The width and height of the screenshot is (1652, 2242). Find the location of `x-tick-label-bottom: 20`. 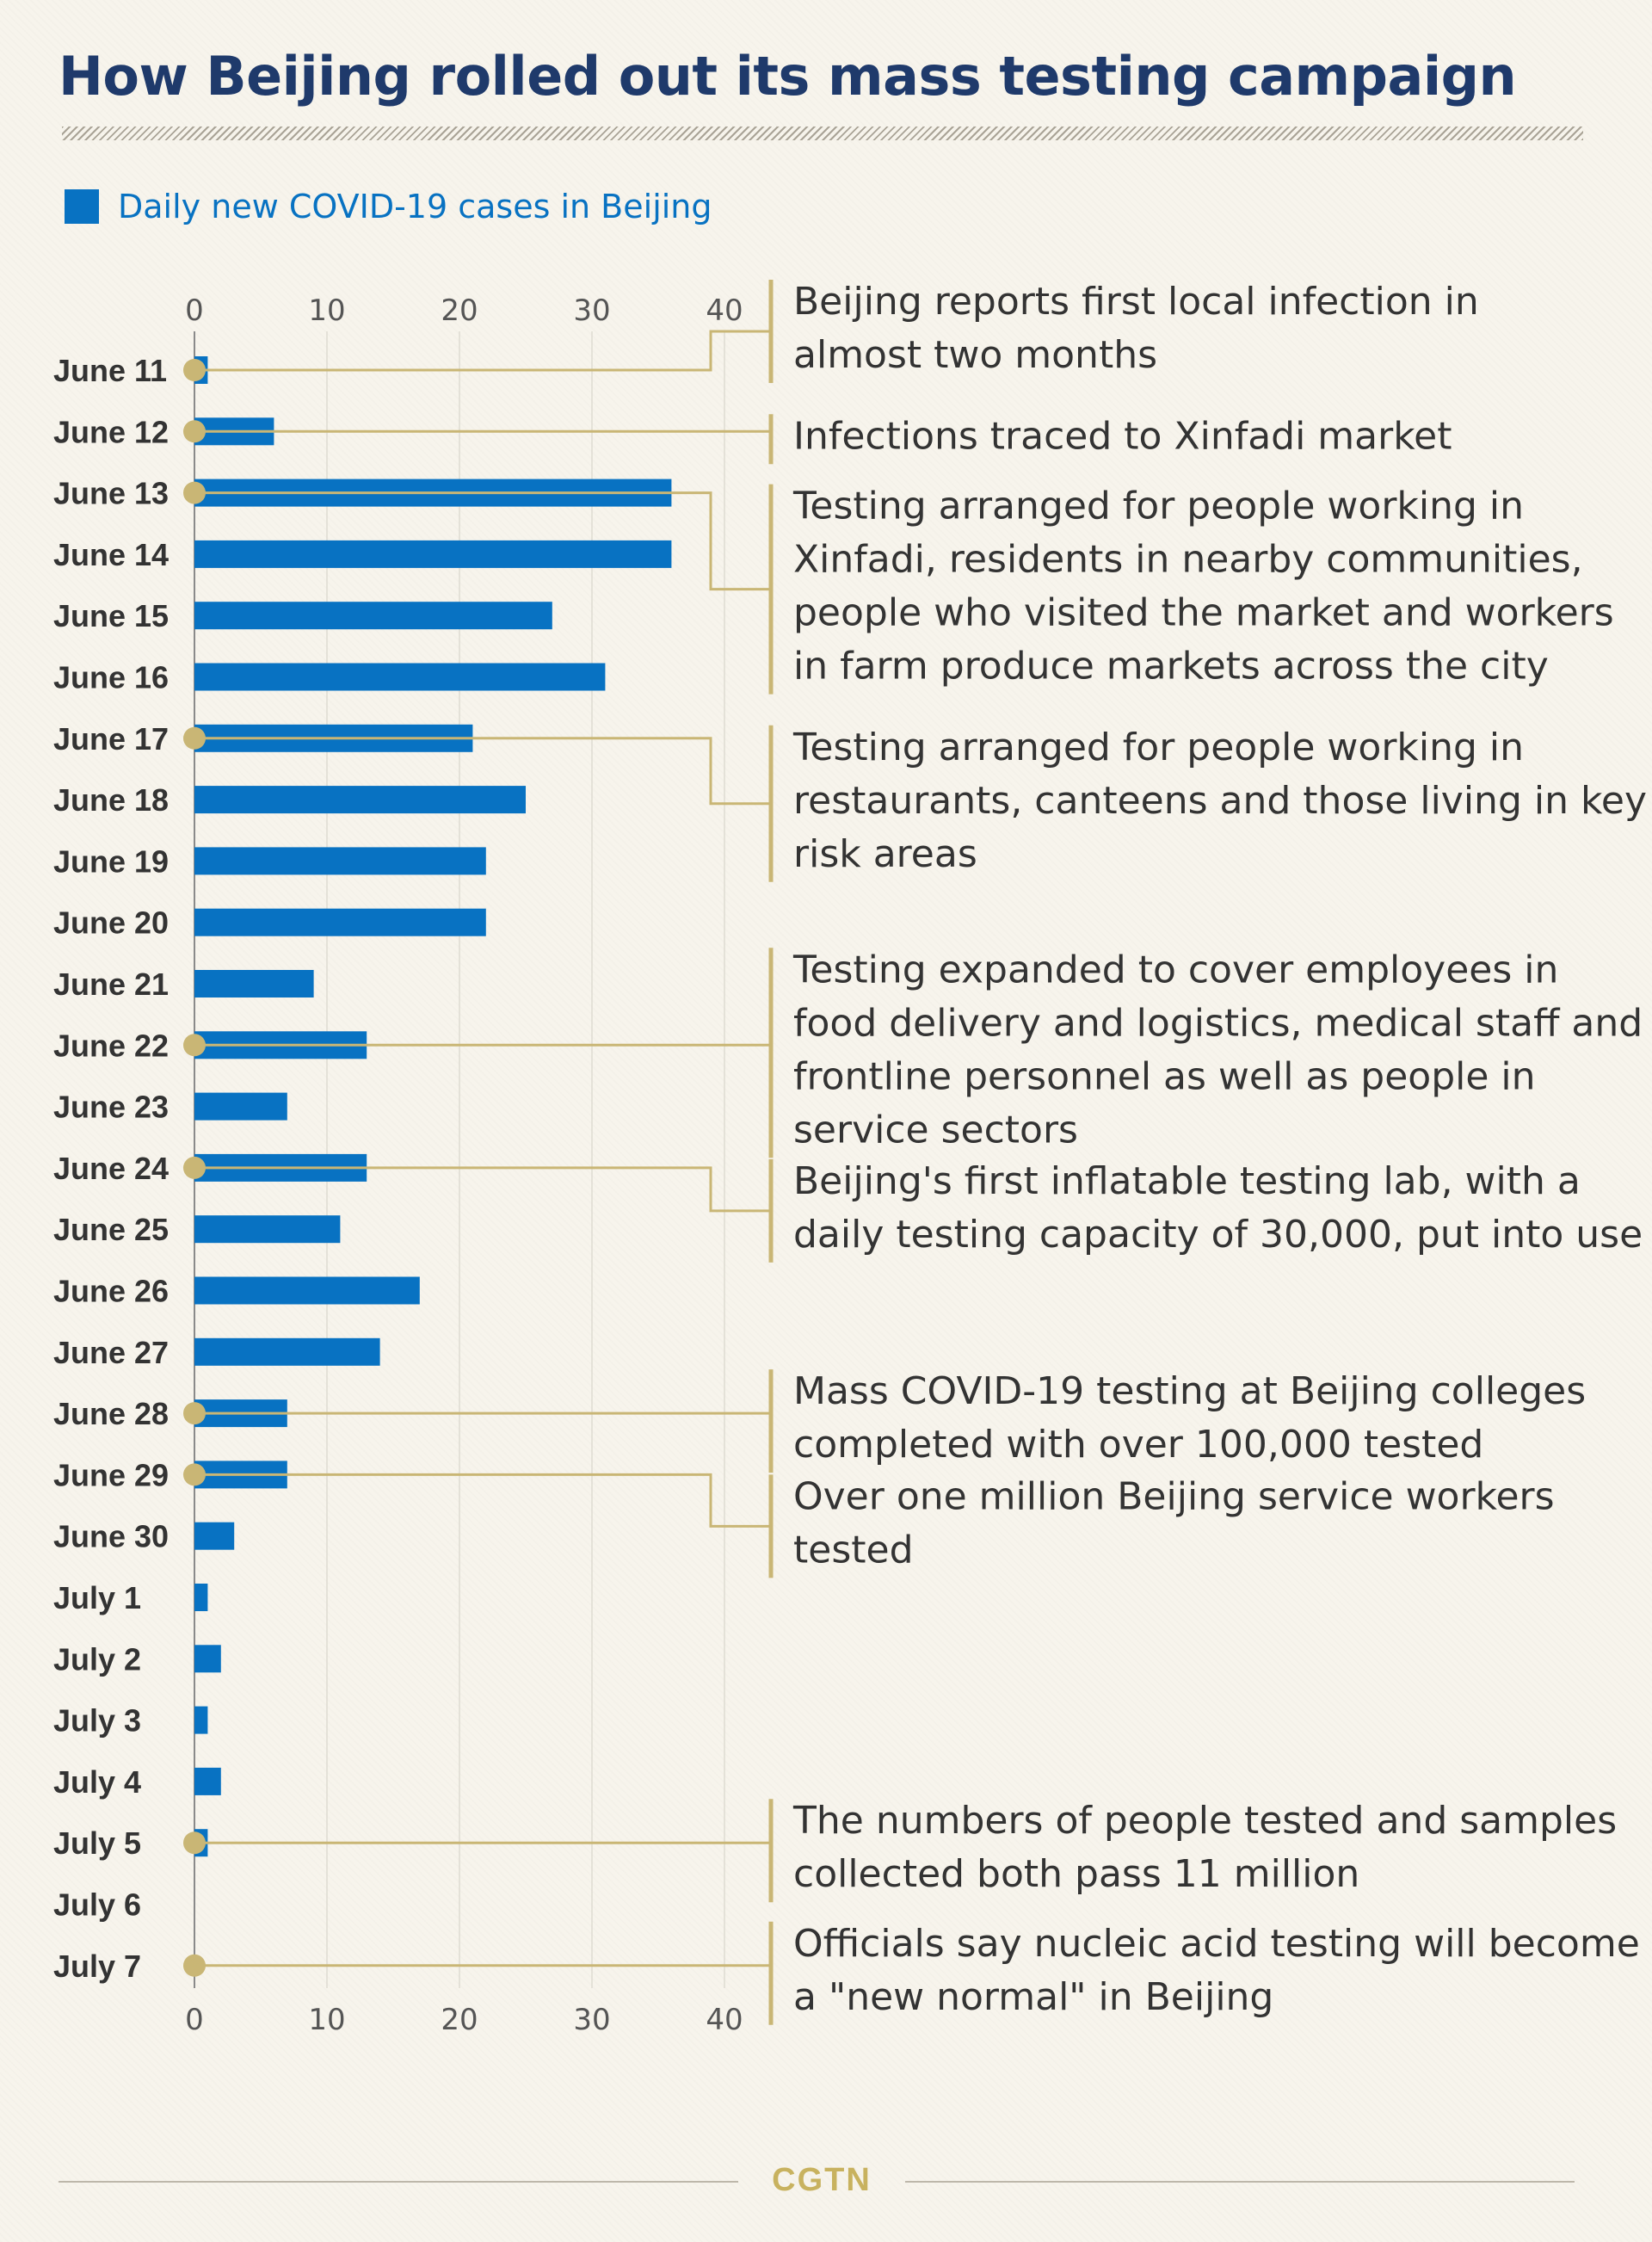

x-tick-label-bottom: 20 is located at coordinates (459, 2020).